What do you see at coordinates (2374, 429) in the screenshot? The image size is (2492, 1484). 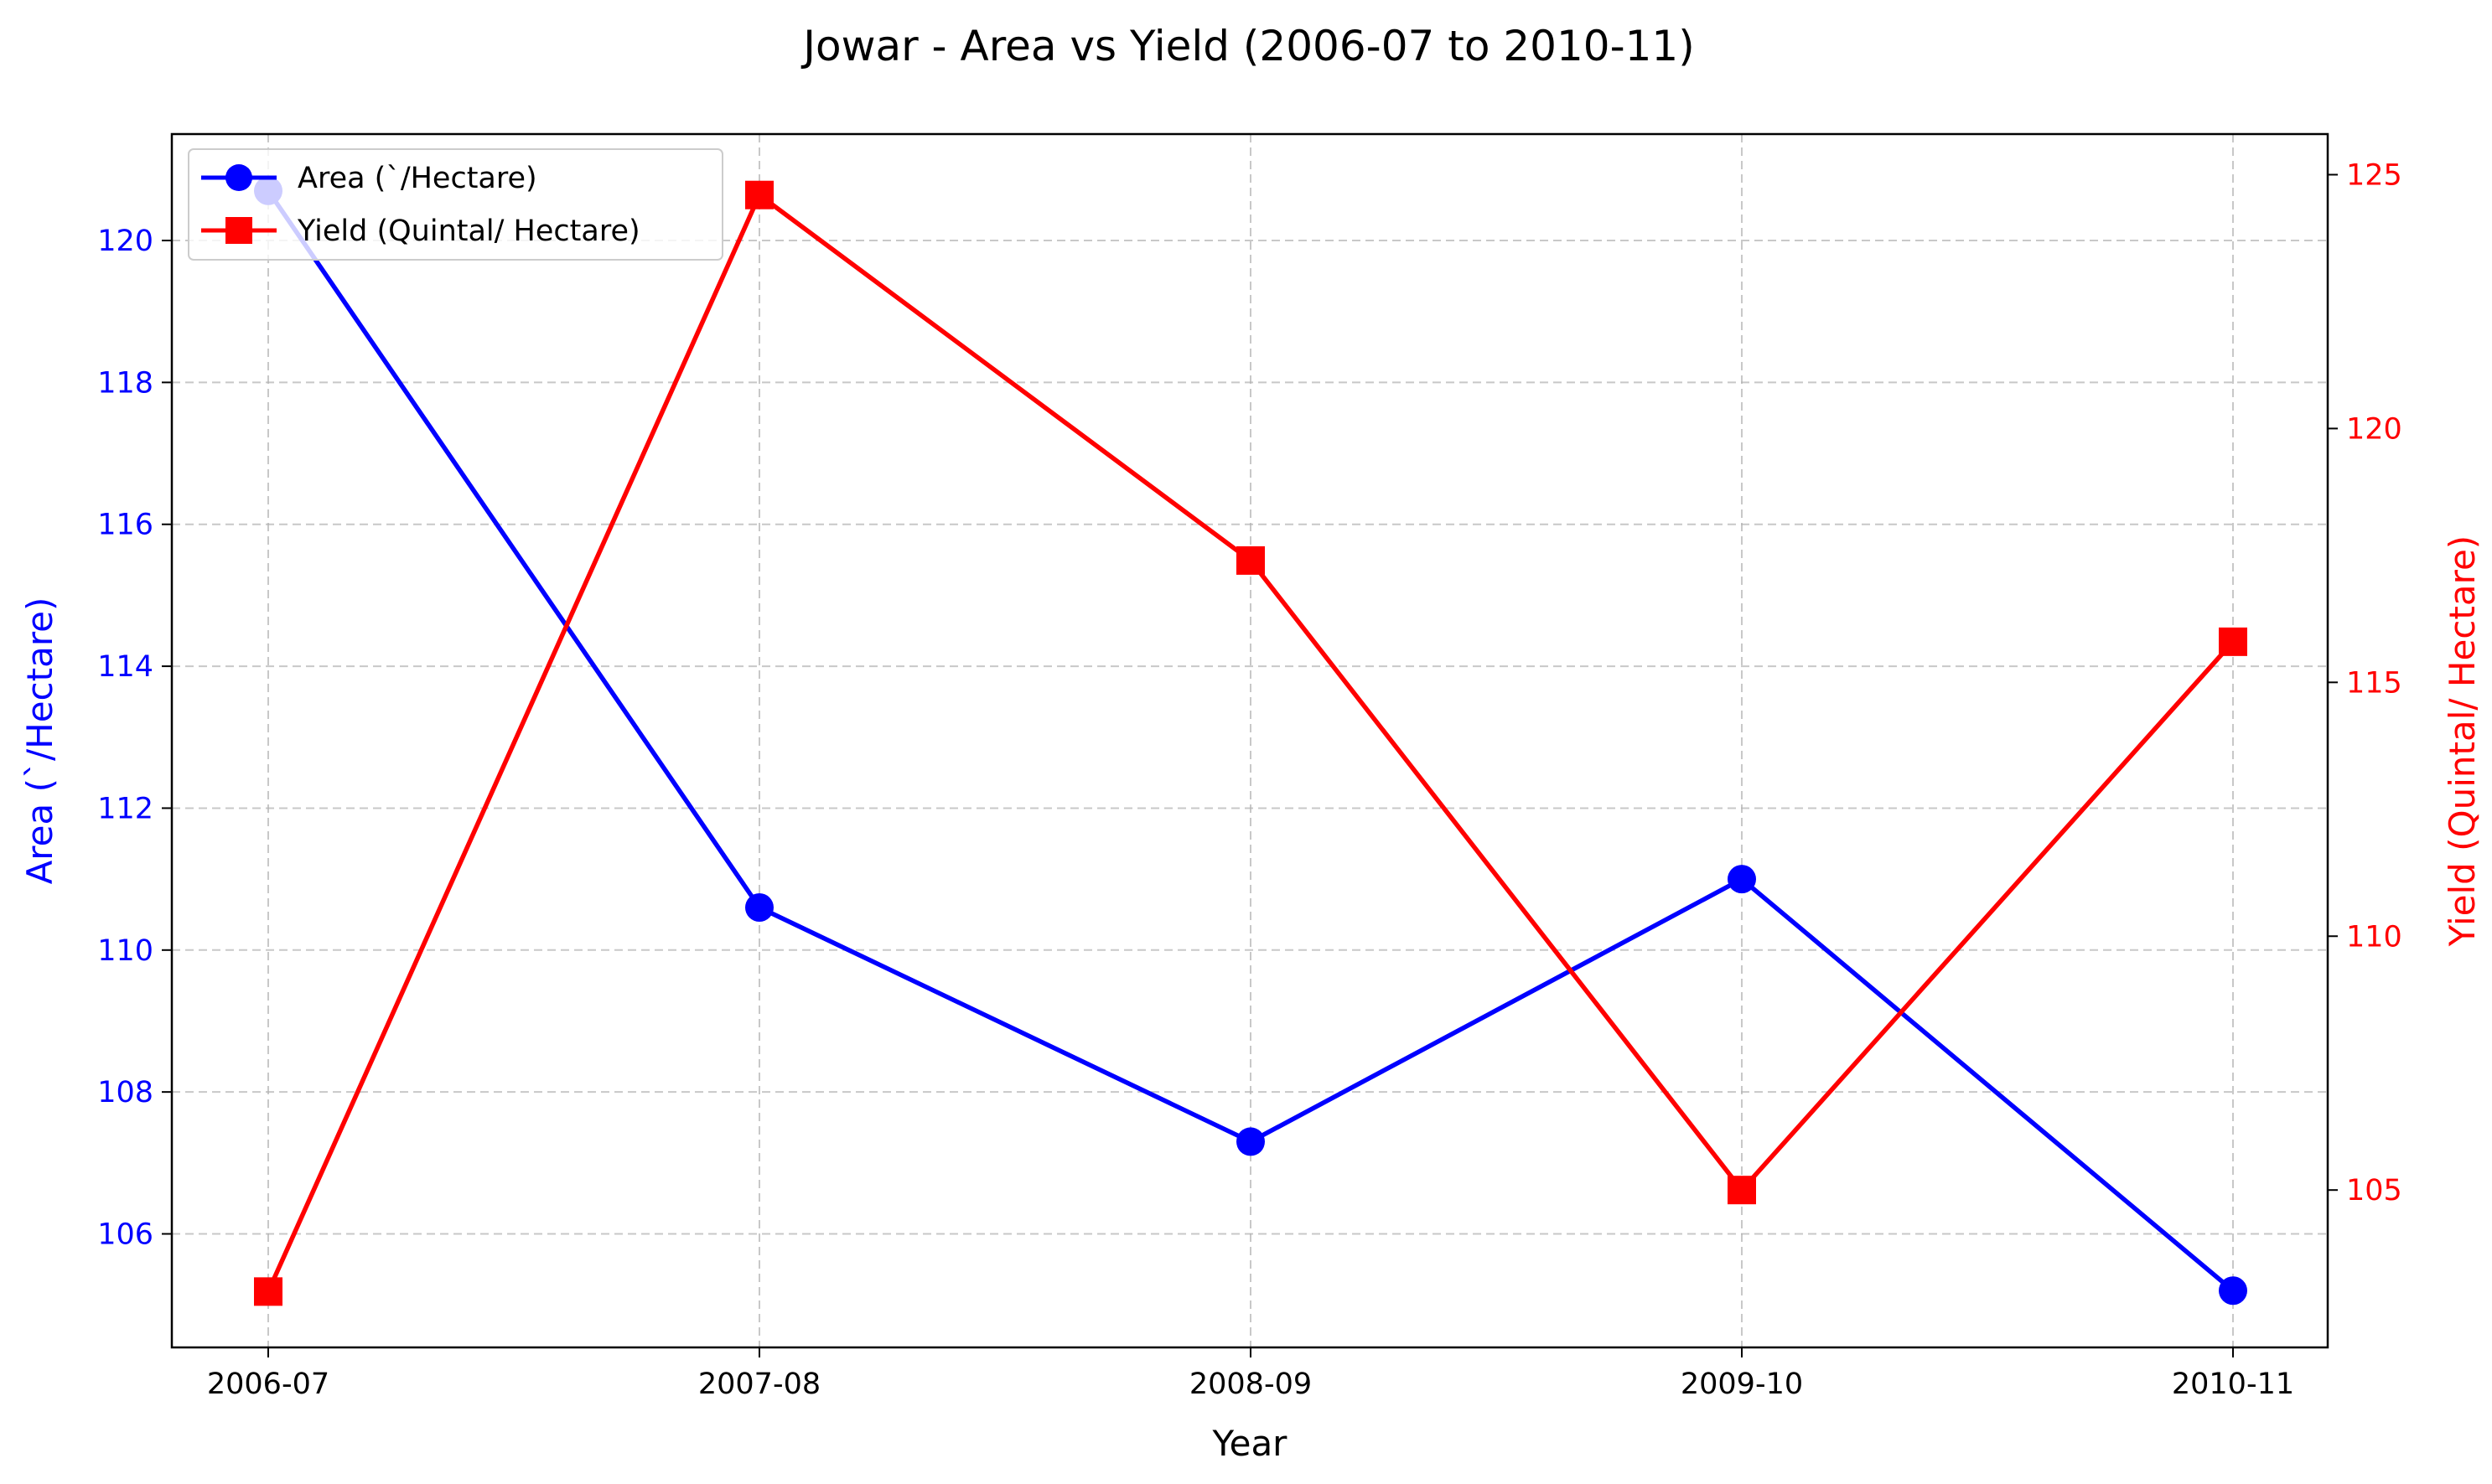 I see `y-right-tick-label: 120` at bounding box center [2374, 429].